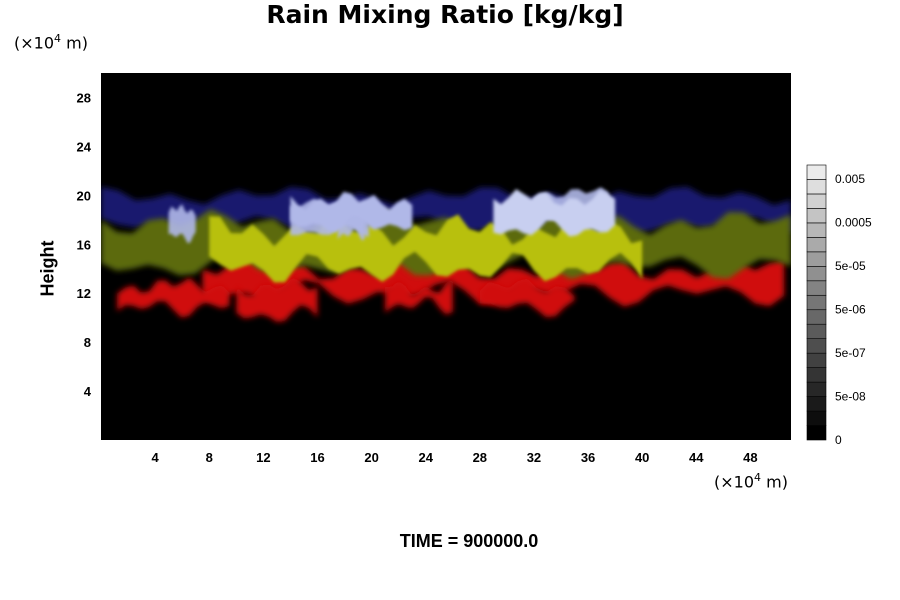  What do you see at coordinates (84, 195) in the screenshot?
I see `y-tick-label: 20` at bounding box center [84, 195].